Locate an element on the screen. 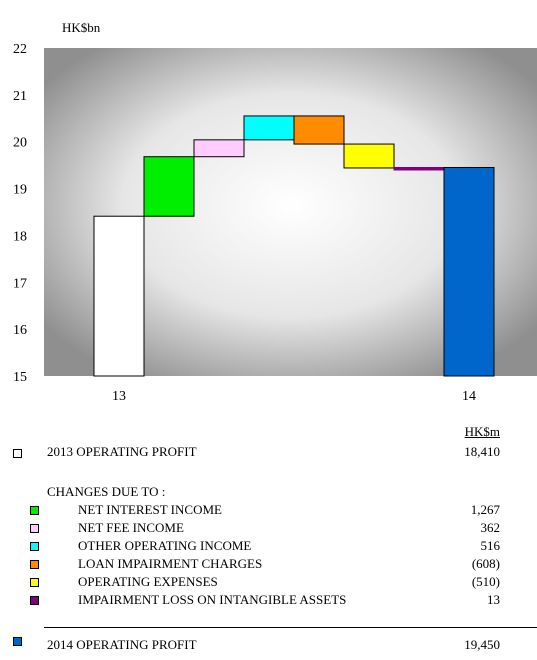 The image size is (537, 660). legend-item-label: IMPAIRMENT LOSS ON INTANGIBLE ASSETS is located at coordinates (212, 600).